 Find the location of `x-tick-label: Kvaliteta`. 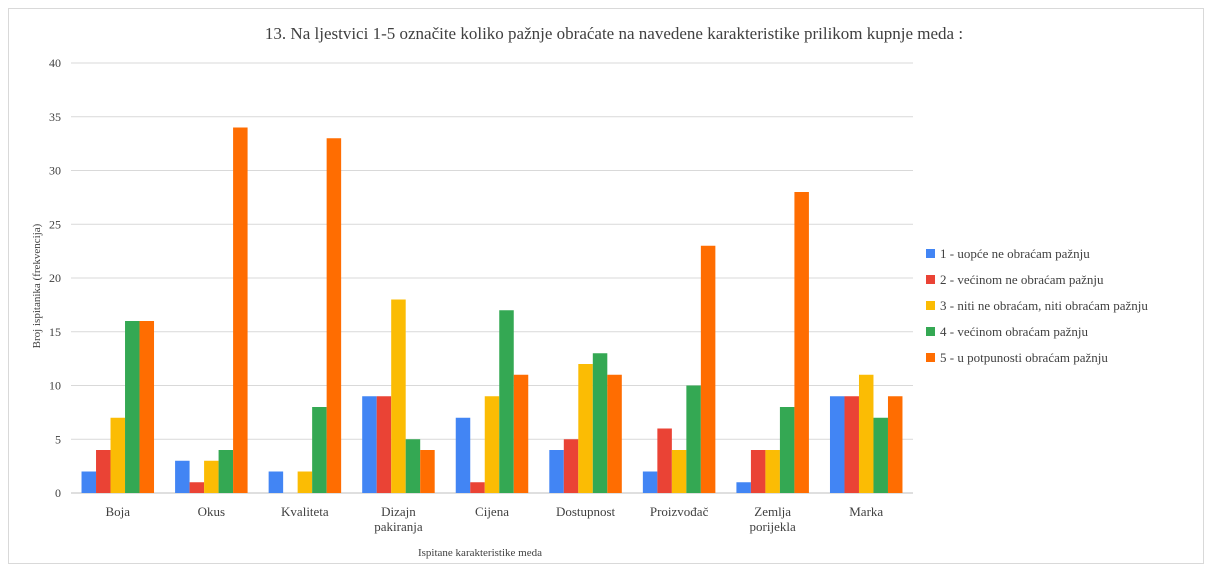

x-tick-label: Kvaliteta is located at coordinates (305, 511).